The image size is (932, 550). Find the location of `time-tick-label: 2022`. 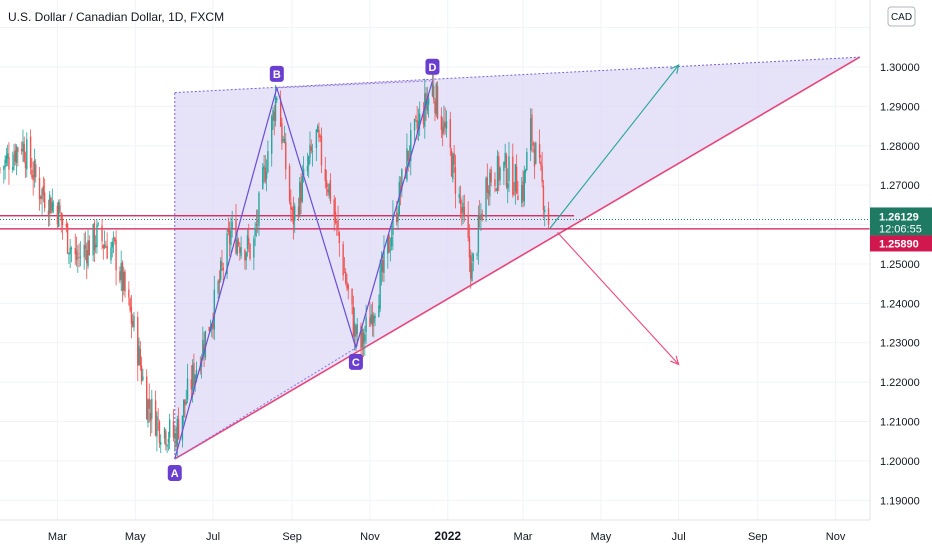

time-tick-label: 2022 is located at coordinates (447, 536).